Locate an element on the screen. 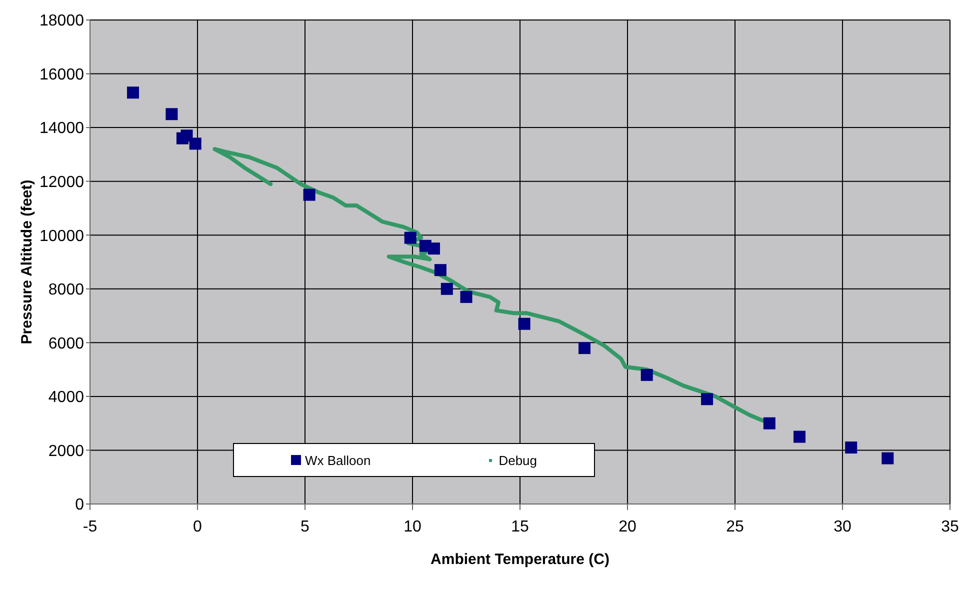 The image size is (974, 610). x-tick-label: 5 is located at coordinates (305, 527).